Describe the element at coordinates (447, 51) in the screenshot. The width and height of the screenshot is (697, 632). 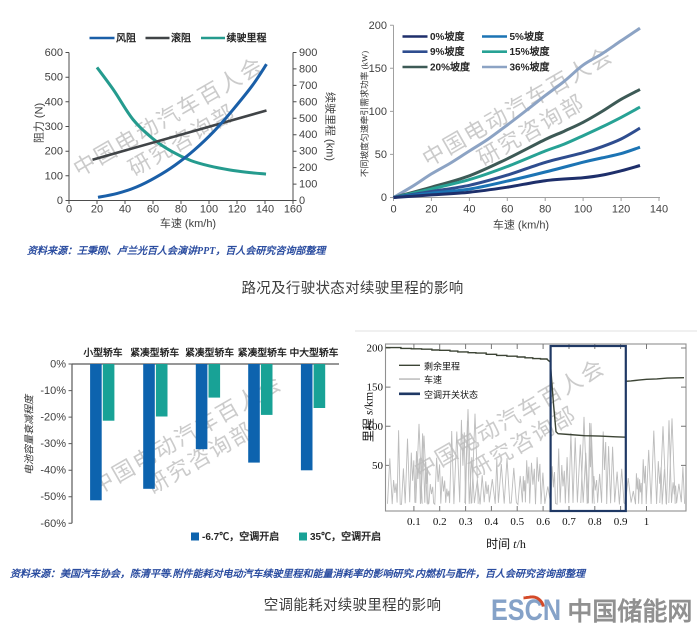
I see `svg-text: 9%坡度` at that location.